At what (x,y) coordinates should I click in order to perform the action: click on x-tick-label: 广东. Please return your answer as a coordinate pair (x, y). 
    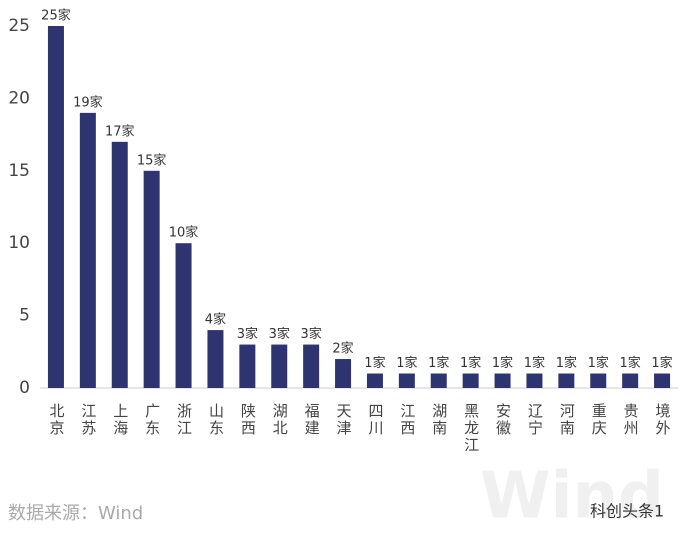
    Looking at the image, I should click on (152, 420).